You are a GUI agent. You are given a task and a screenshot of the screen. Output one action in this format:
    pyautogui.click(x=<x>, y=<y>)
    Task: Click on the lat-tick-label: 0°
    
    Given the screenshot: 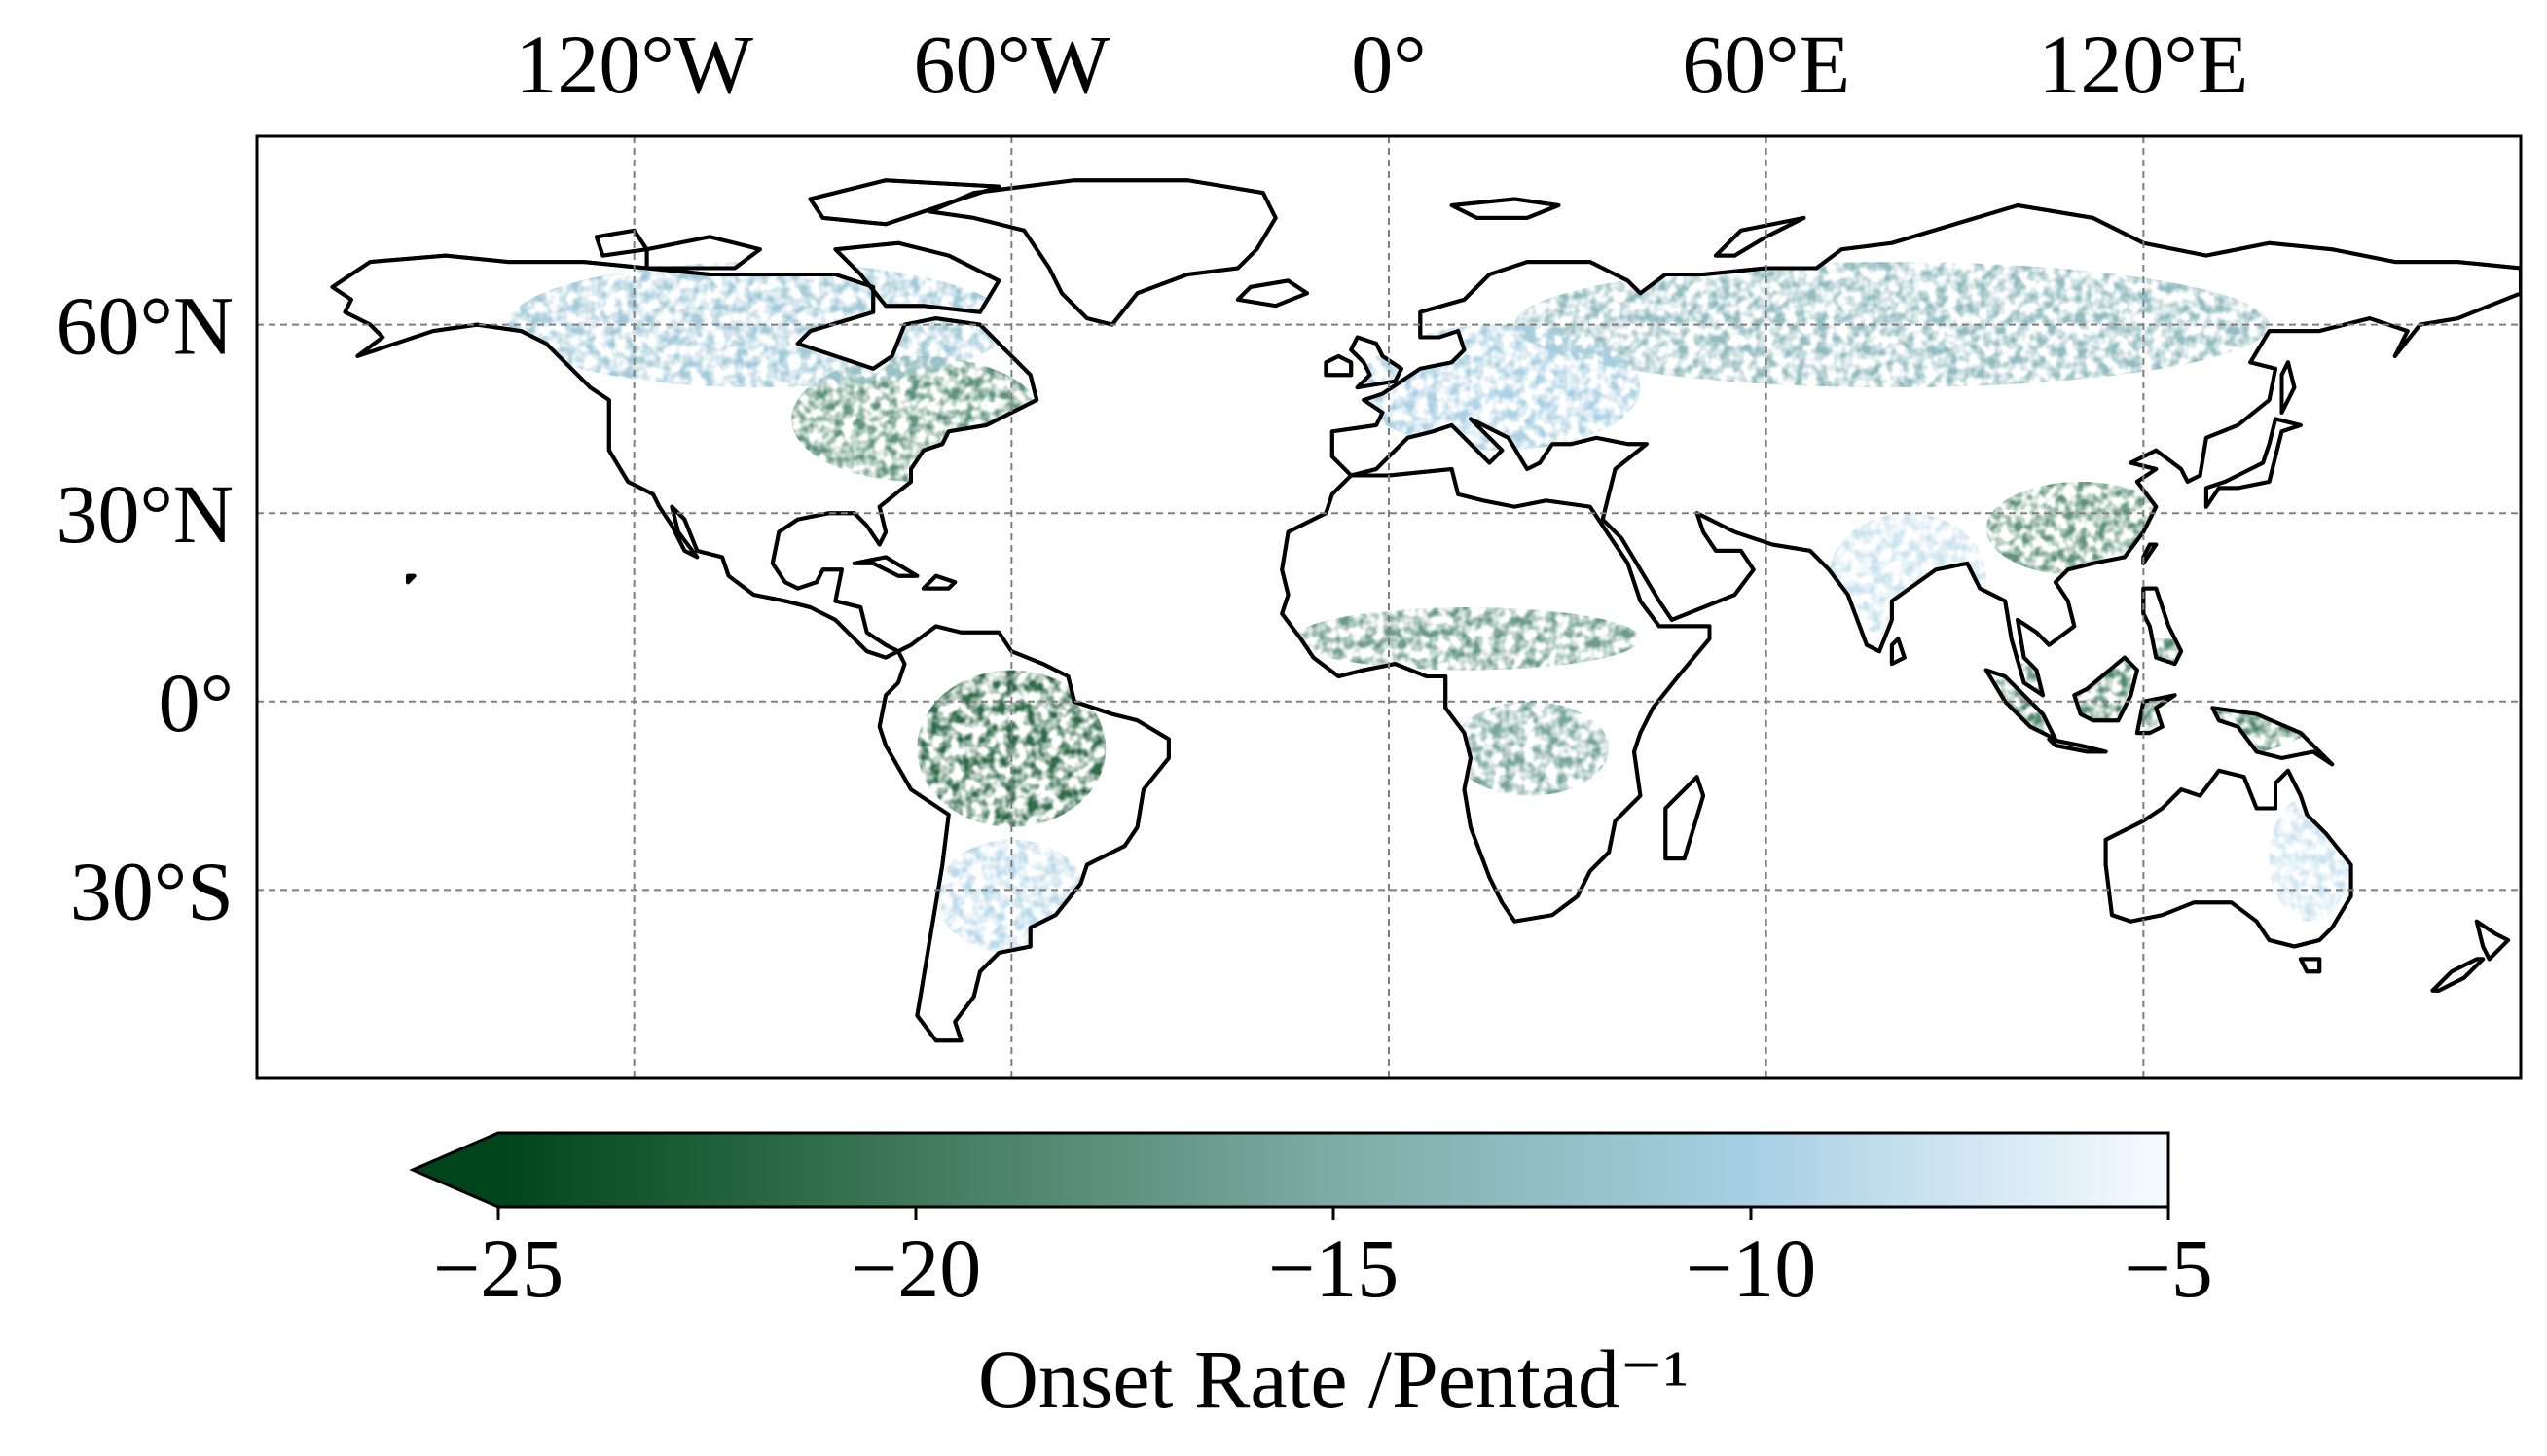 What is the action you would take?
    pyautogui.click(x=196, y=702)
    